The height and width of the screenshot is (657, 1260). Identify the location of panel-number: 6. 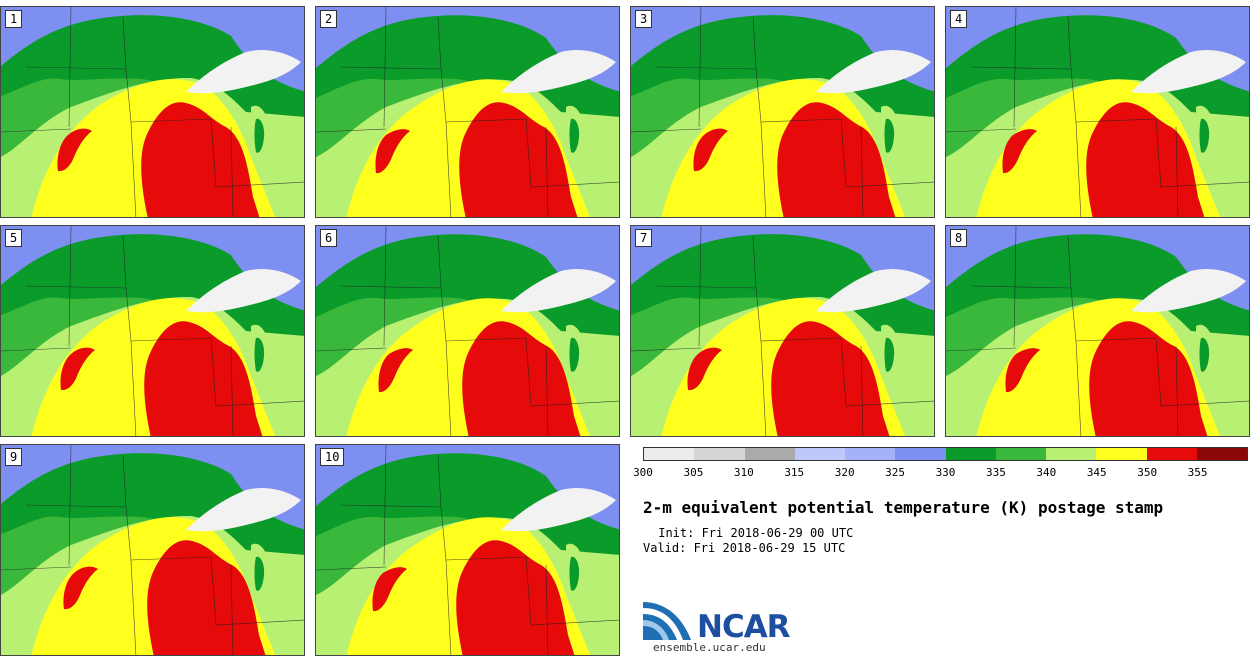
(329, 238).